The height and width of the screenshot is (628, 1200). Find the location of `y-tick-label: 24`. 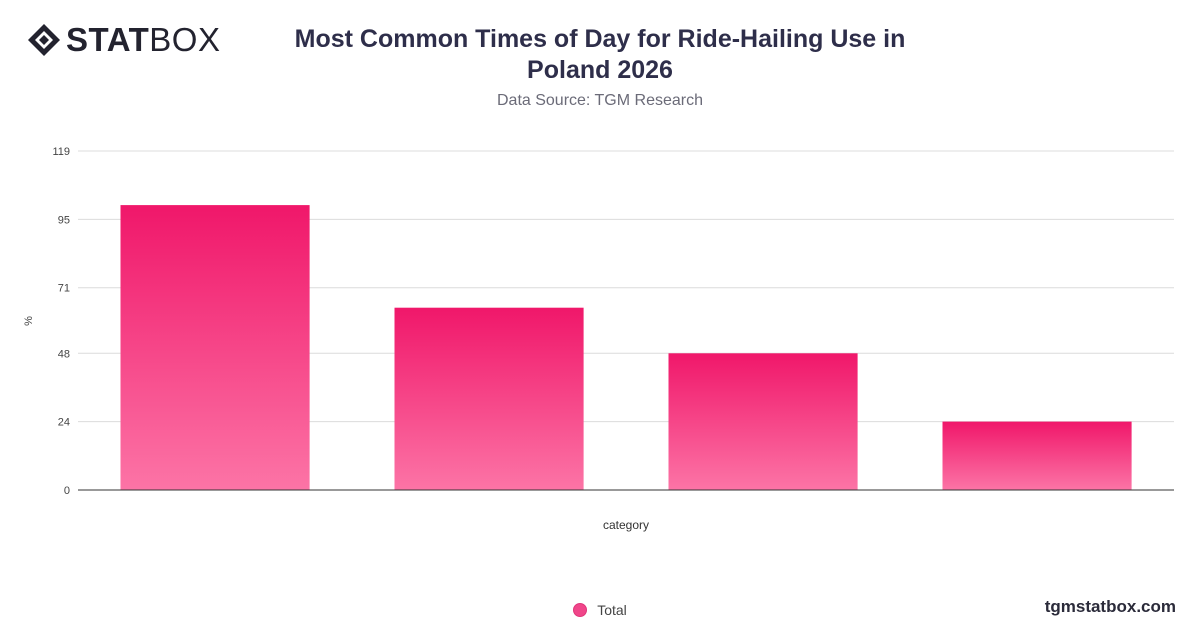

y-tick-label: 24 is located at coordinates (64, 423).